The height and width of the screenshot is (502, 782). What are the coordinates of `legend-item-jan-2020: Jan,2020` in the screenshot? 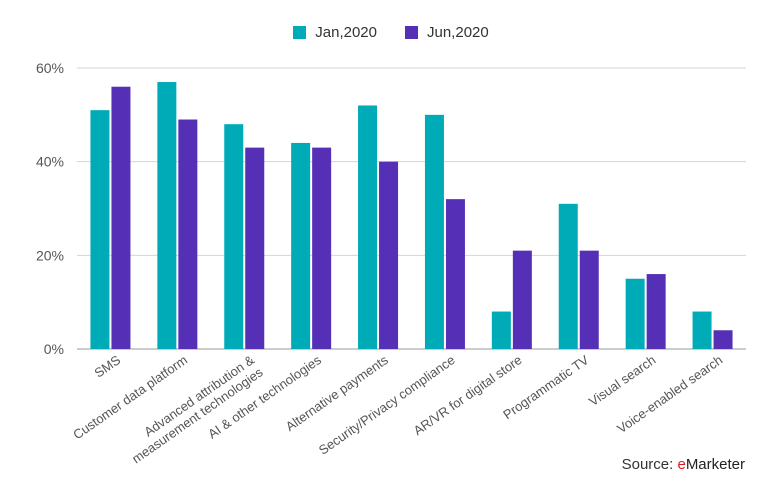 It's located at (335, 32).